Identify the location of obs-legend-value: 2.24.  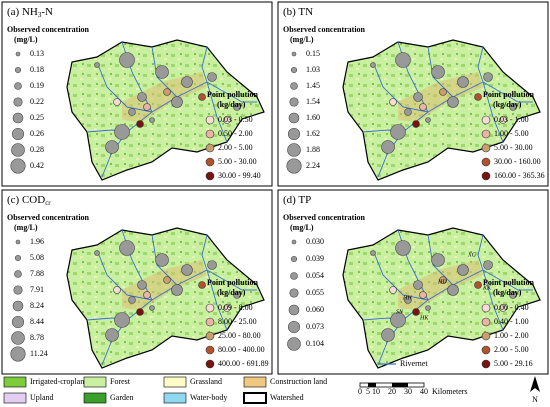
(313, 165).